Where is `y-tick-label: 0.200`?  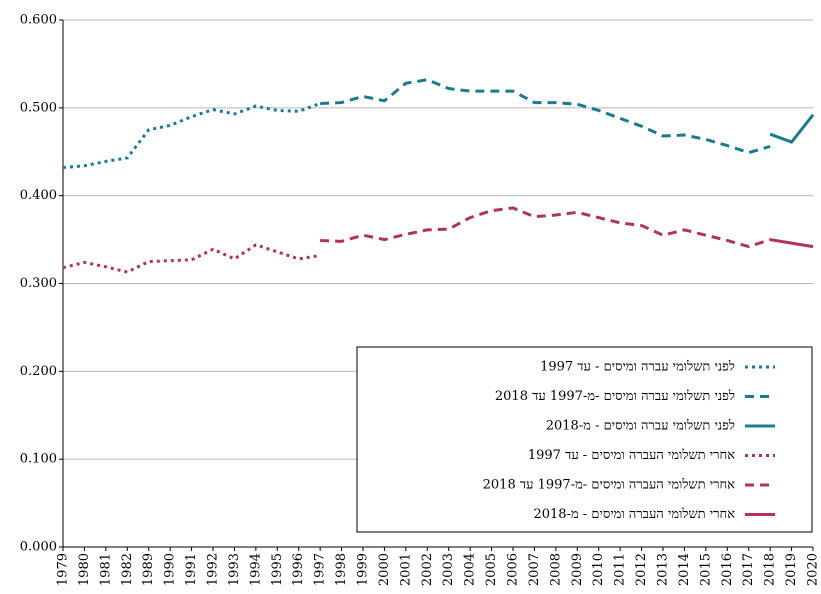 y-tick-label: 0.200 is located at coordinates (38, 371).